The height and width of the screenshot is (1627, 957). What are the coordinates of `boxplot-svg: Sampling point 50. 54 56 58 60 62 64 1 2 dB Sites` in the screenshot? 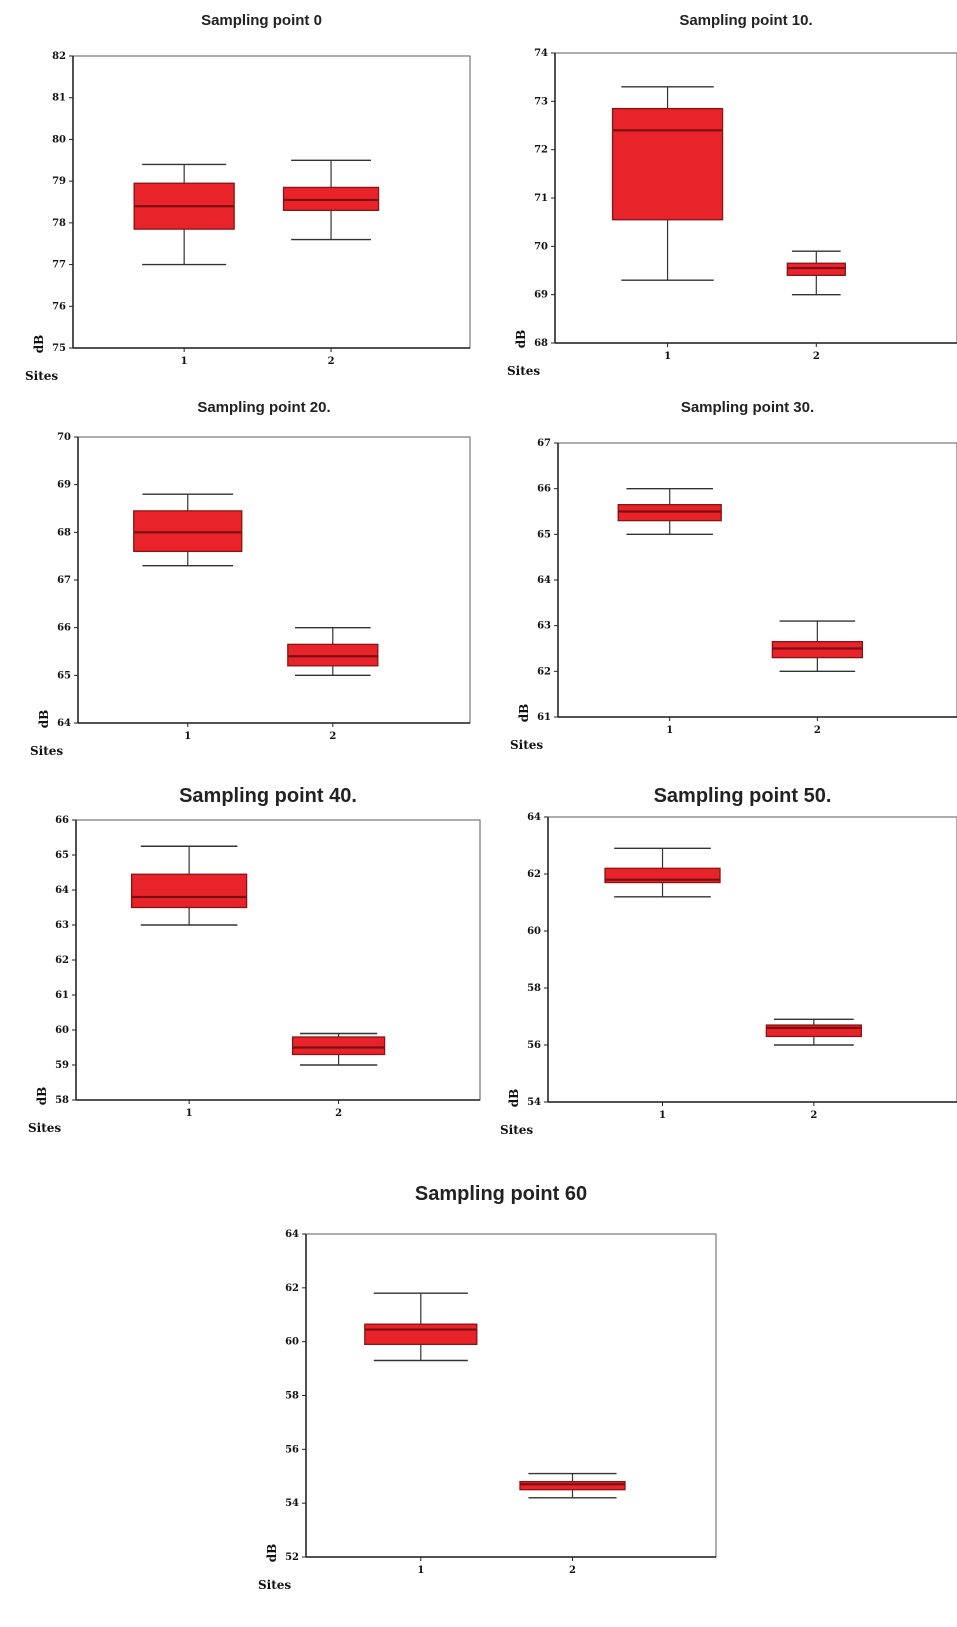 It's located at (728, 961).